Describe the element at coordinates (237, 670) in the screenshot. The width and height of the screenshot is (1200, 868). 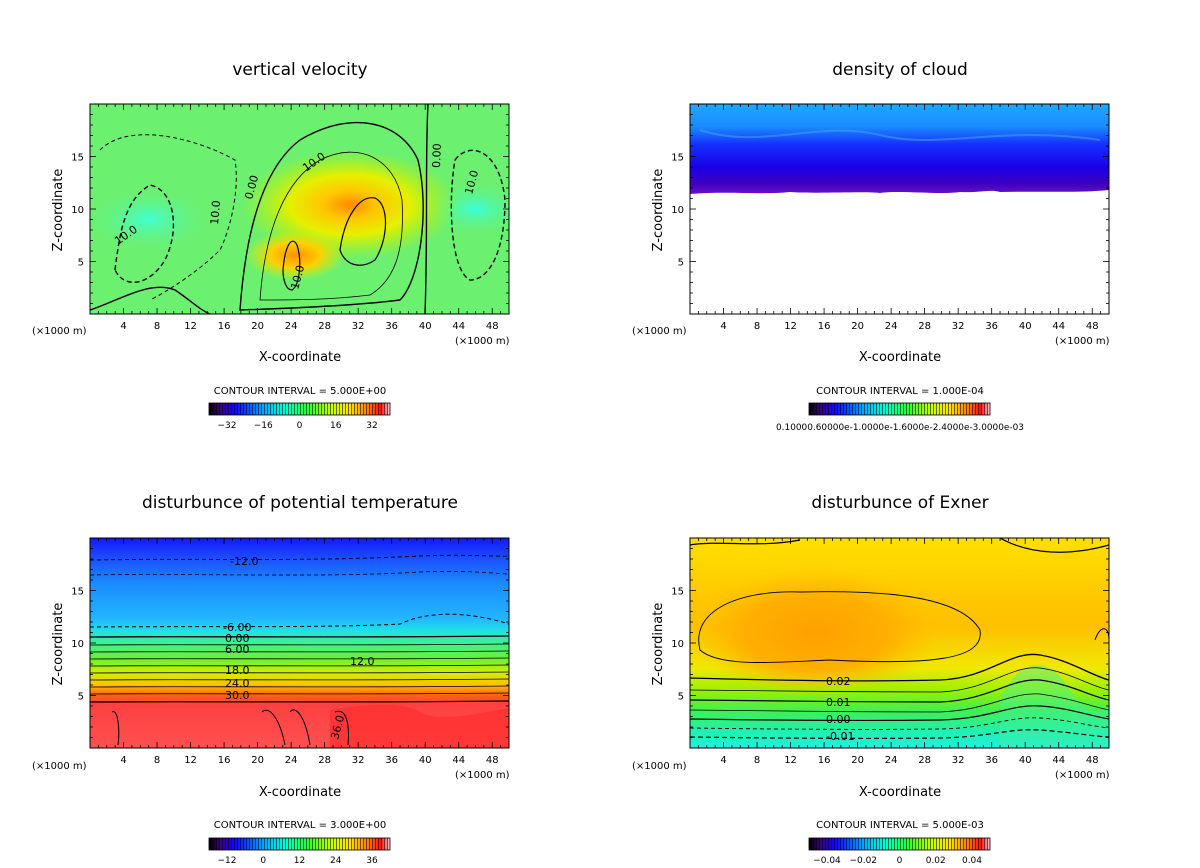
I see `contour-label: 18.0` at that location.